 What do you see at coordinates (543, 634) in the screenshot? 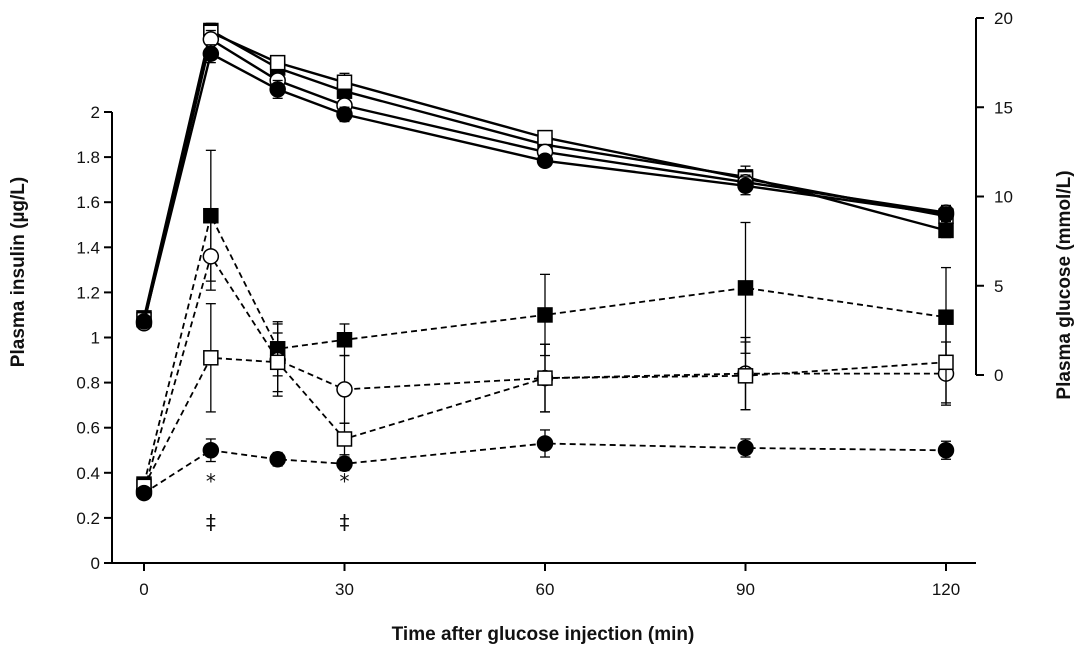
I see `x-axis-title: Time after glucose injection (min)` at bounding box center [543, 634].